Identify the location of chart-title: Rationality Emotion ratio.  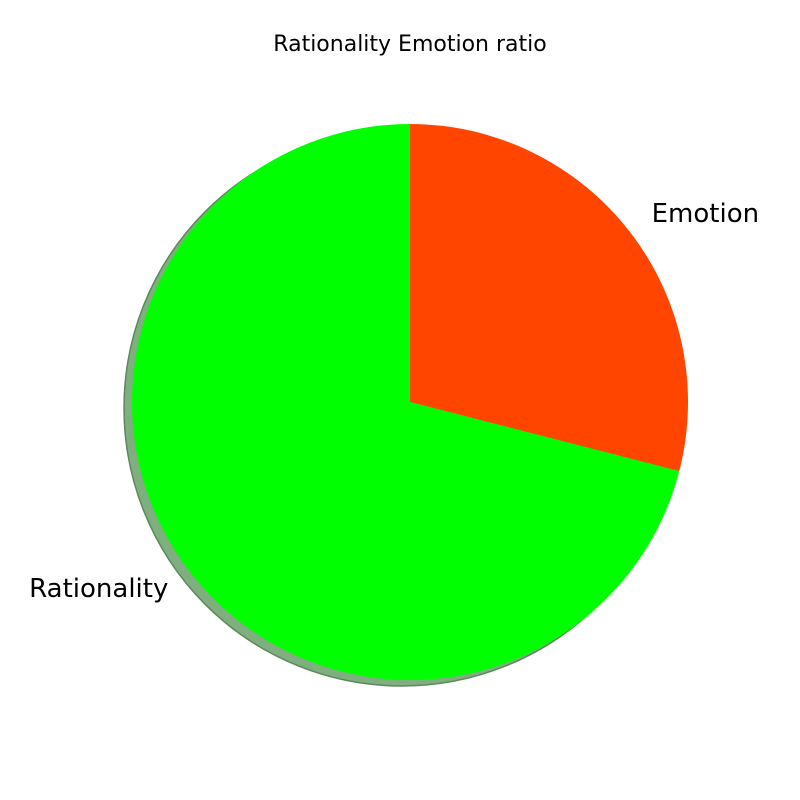
(409, 44).